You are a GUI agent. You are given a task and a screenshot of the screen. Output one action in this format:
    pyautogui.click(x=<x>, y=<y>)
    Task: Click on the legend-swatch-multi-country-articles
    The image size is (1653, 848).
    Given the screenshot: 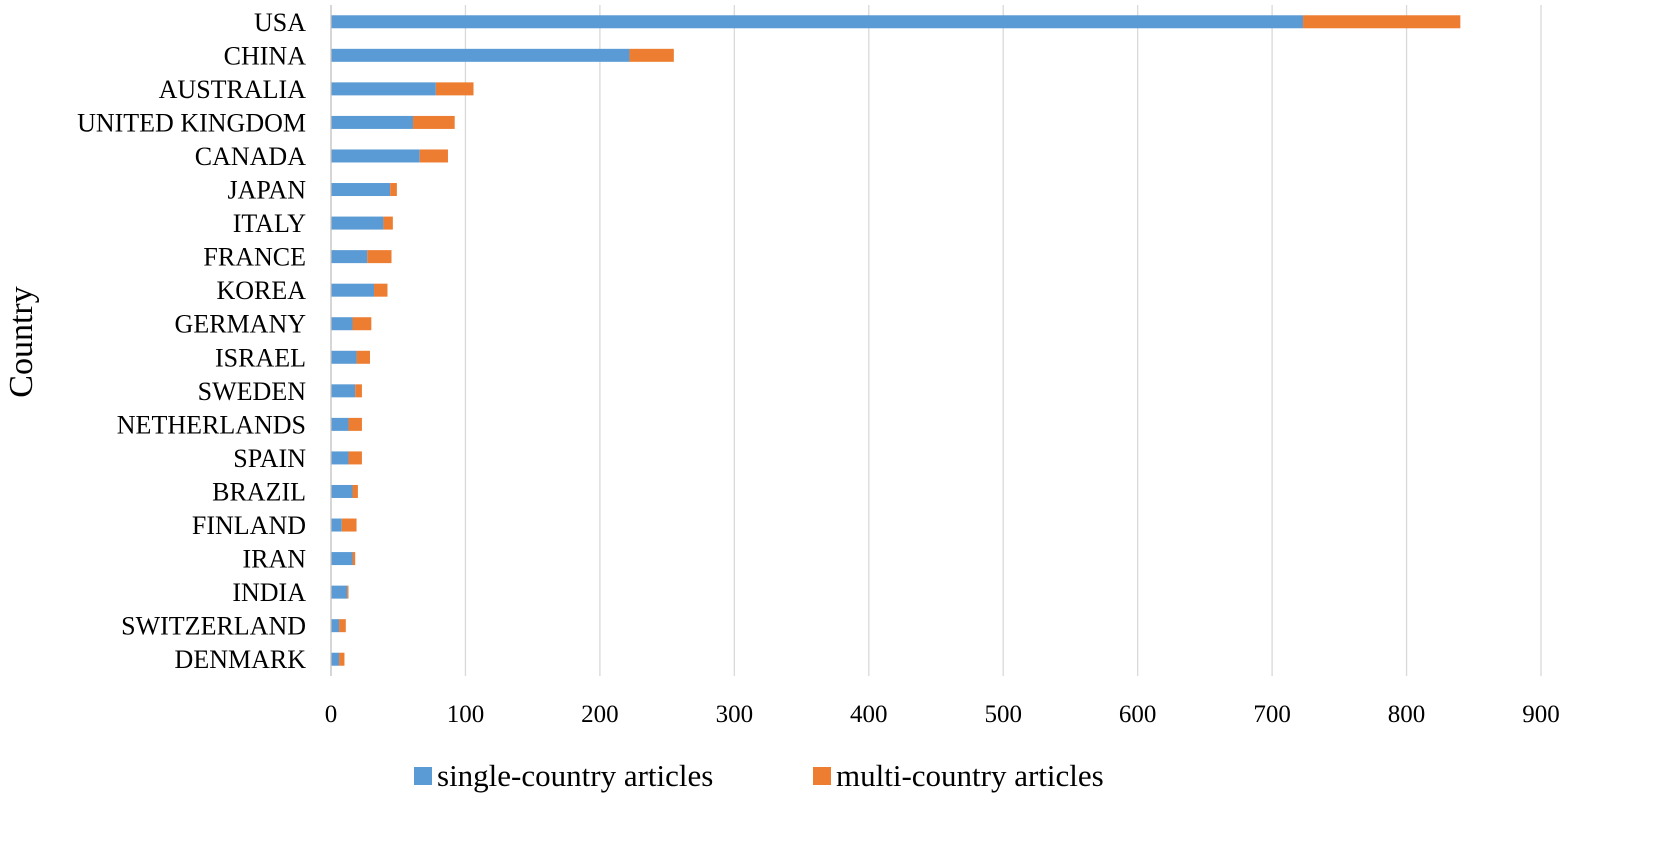 What is the action you would take?
    pyautogui.click(x=822, y=776)
    